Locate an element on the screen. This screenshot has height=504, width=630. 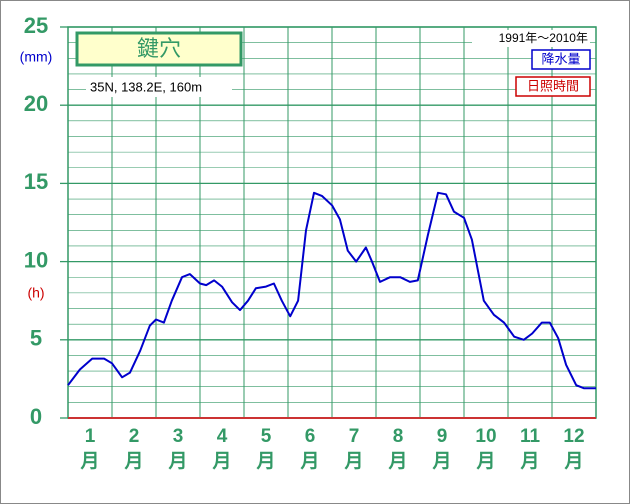
y-tick-label: 20 is located at coordinates (36, 103).